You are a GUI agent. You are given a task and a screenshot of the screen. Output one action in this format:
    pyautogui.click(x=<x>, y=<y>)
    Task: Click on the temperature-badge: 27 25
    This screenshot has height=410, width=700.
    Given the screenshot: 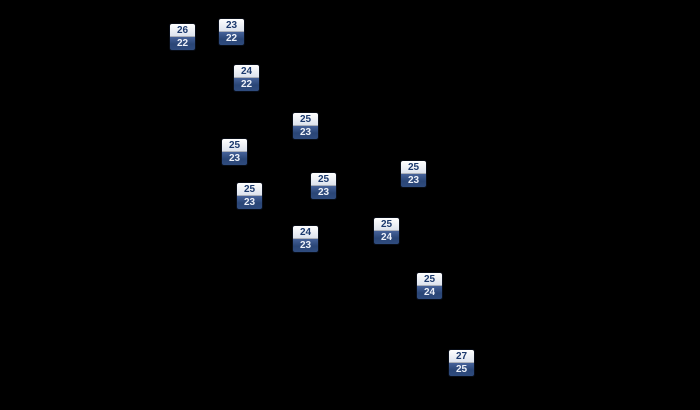 What is the action you would take?
    pyautogui.click(x=461, y=363)
    